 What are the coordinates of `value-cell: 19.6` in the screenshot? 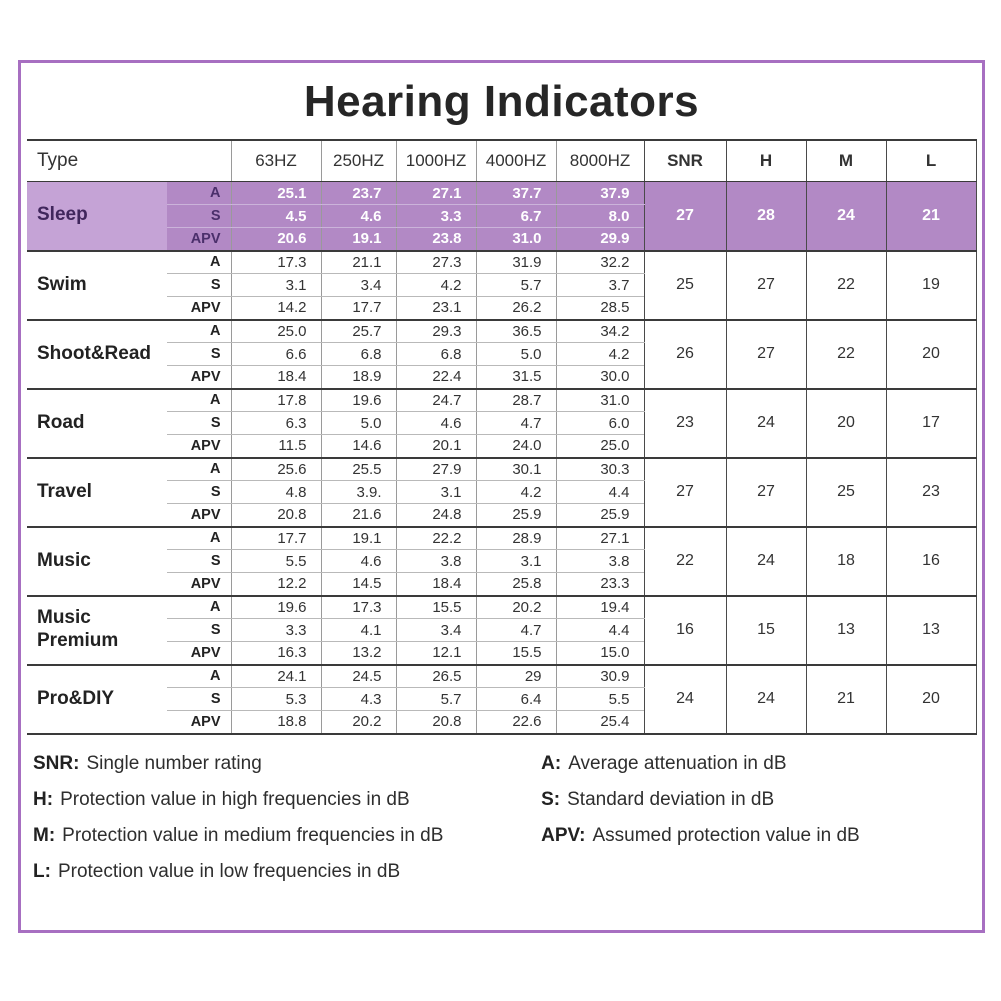 It's located at (358, 400).